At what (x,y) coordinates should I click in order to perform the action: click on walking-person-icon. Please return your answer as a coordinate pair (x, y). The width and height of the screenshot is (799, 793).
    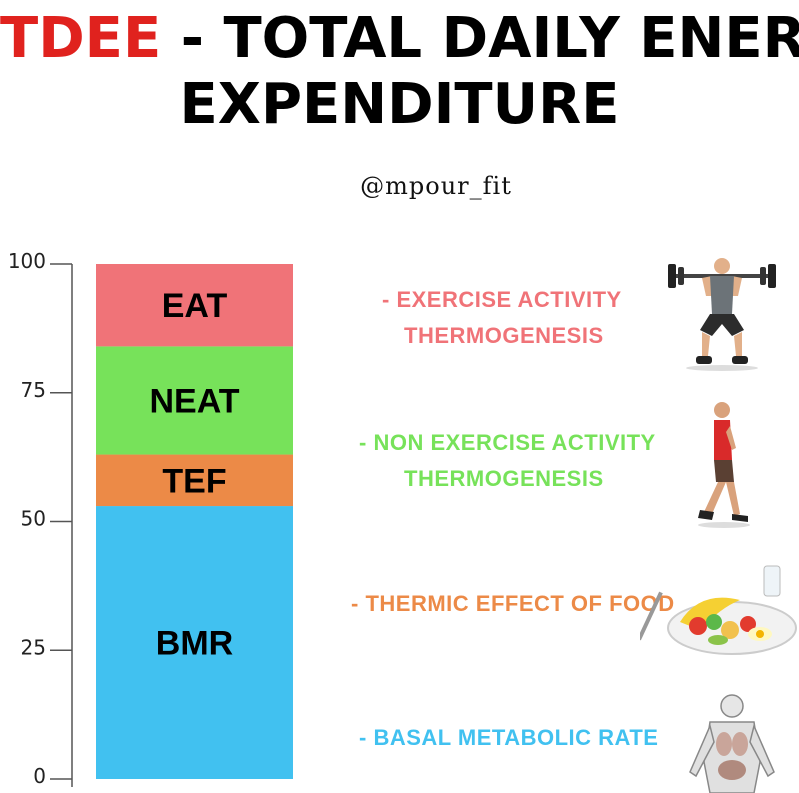
    Looking at the image, I should click on (724, 465).